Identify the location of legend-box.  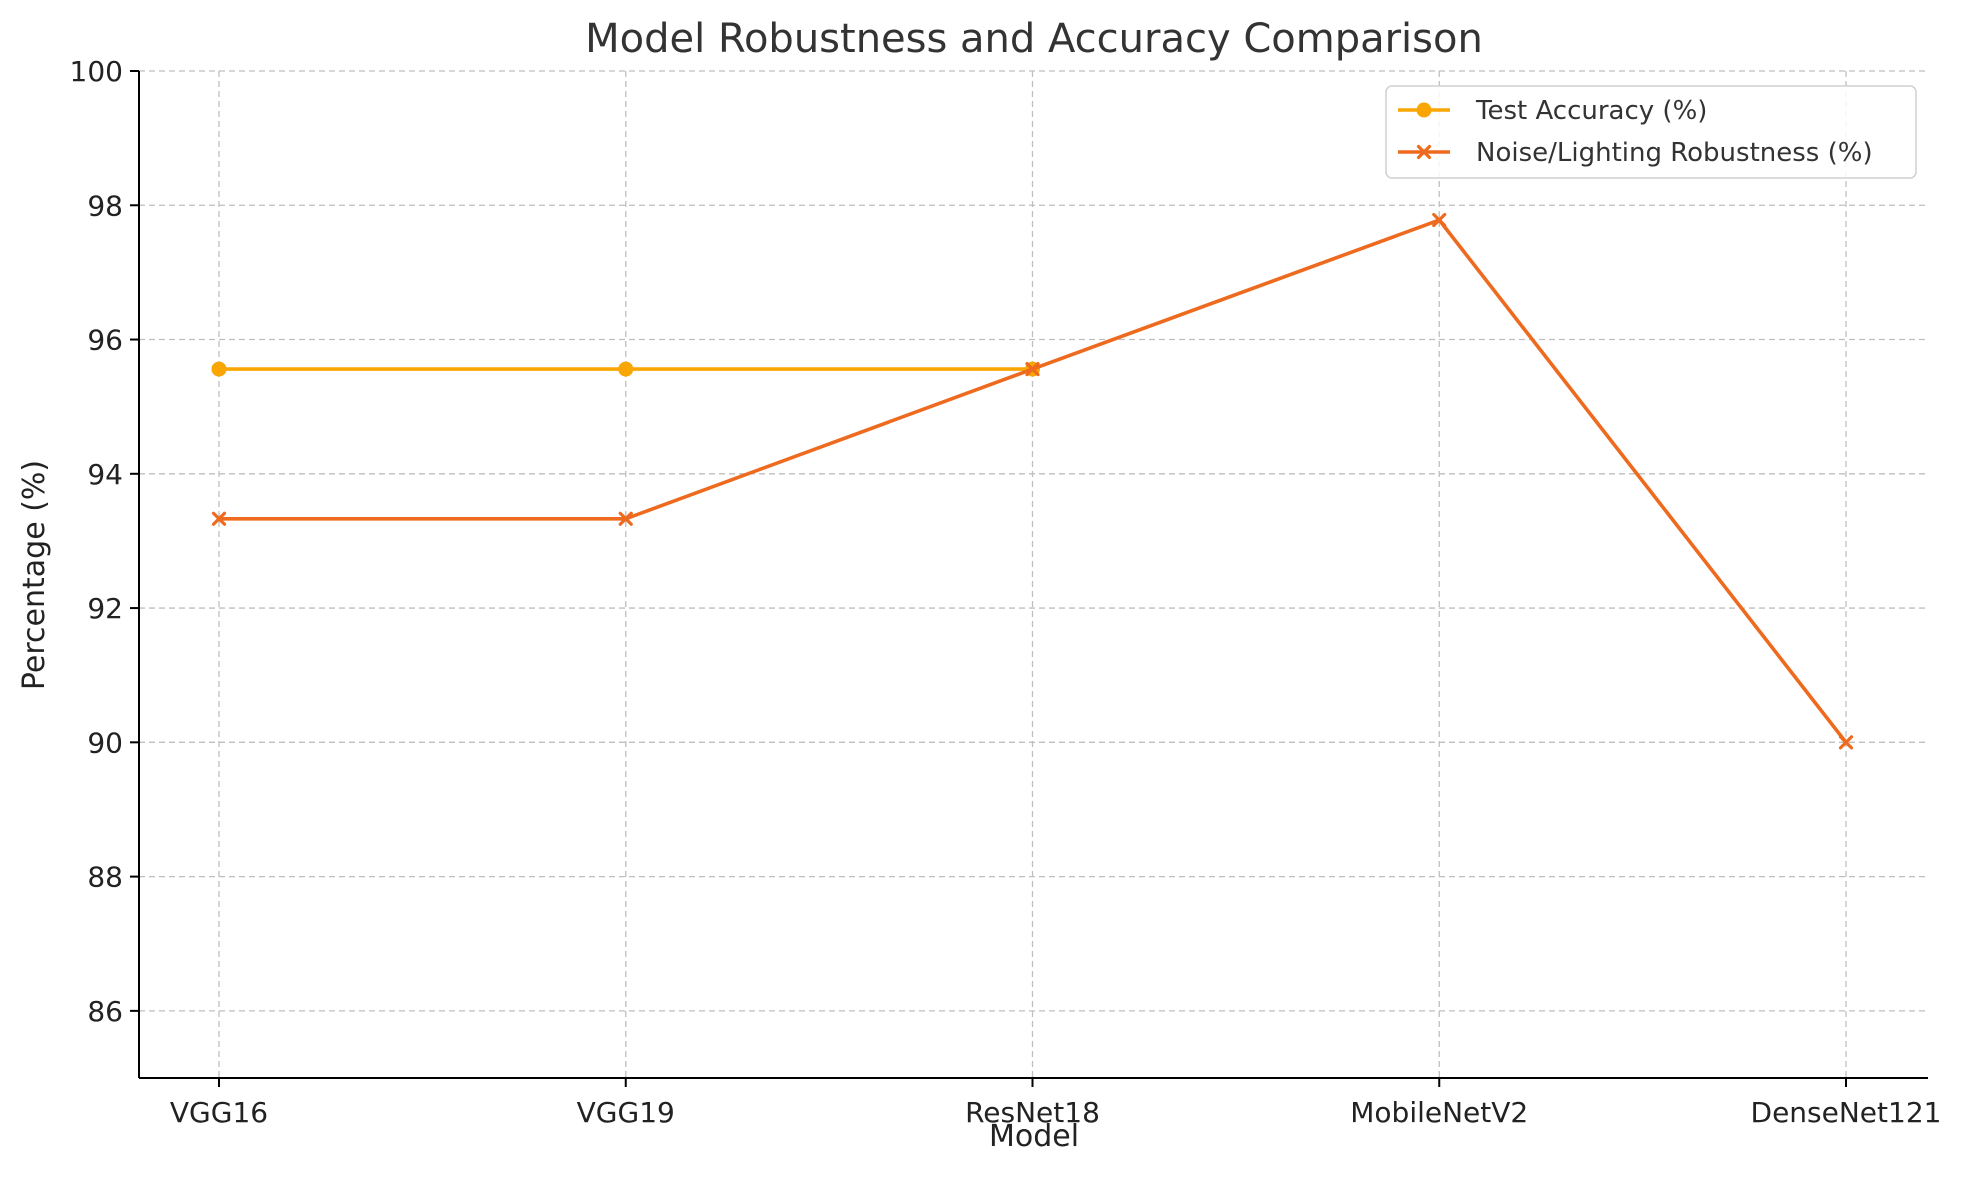
(1651, 132).